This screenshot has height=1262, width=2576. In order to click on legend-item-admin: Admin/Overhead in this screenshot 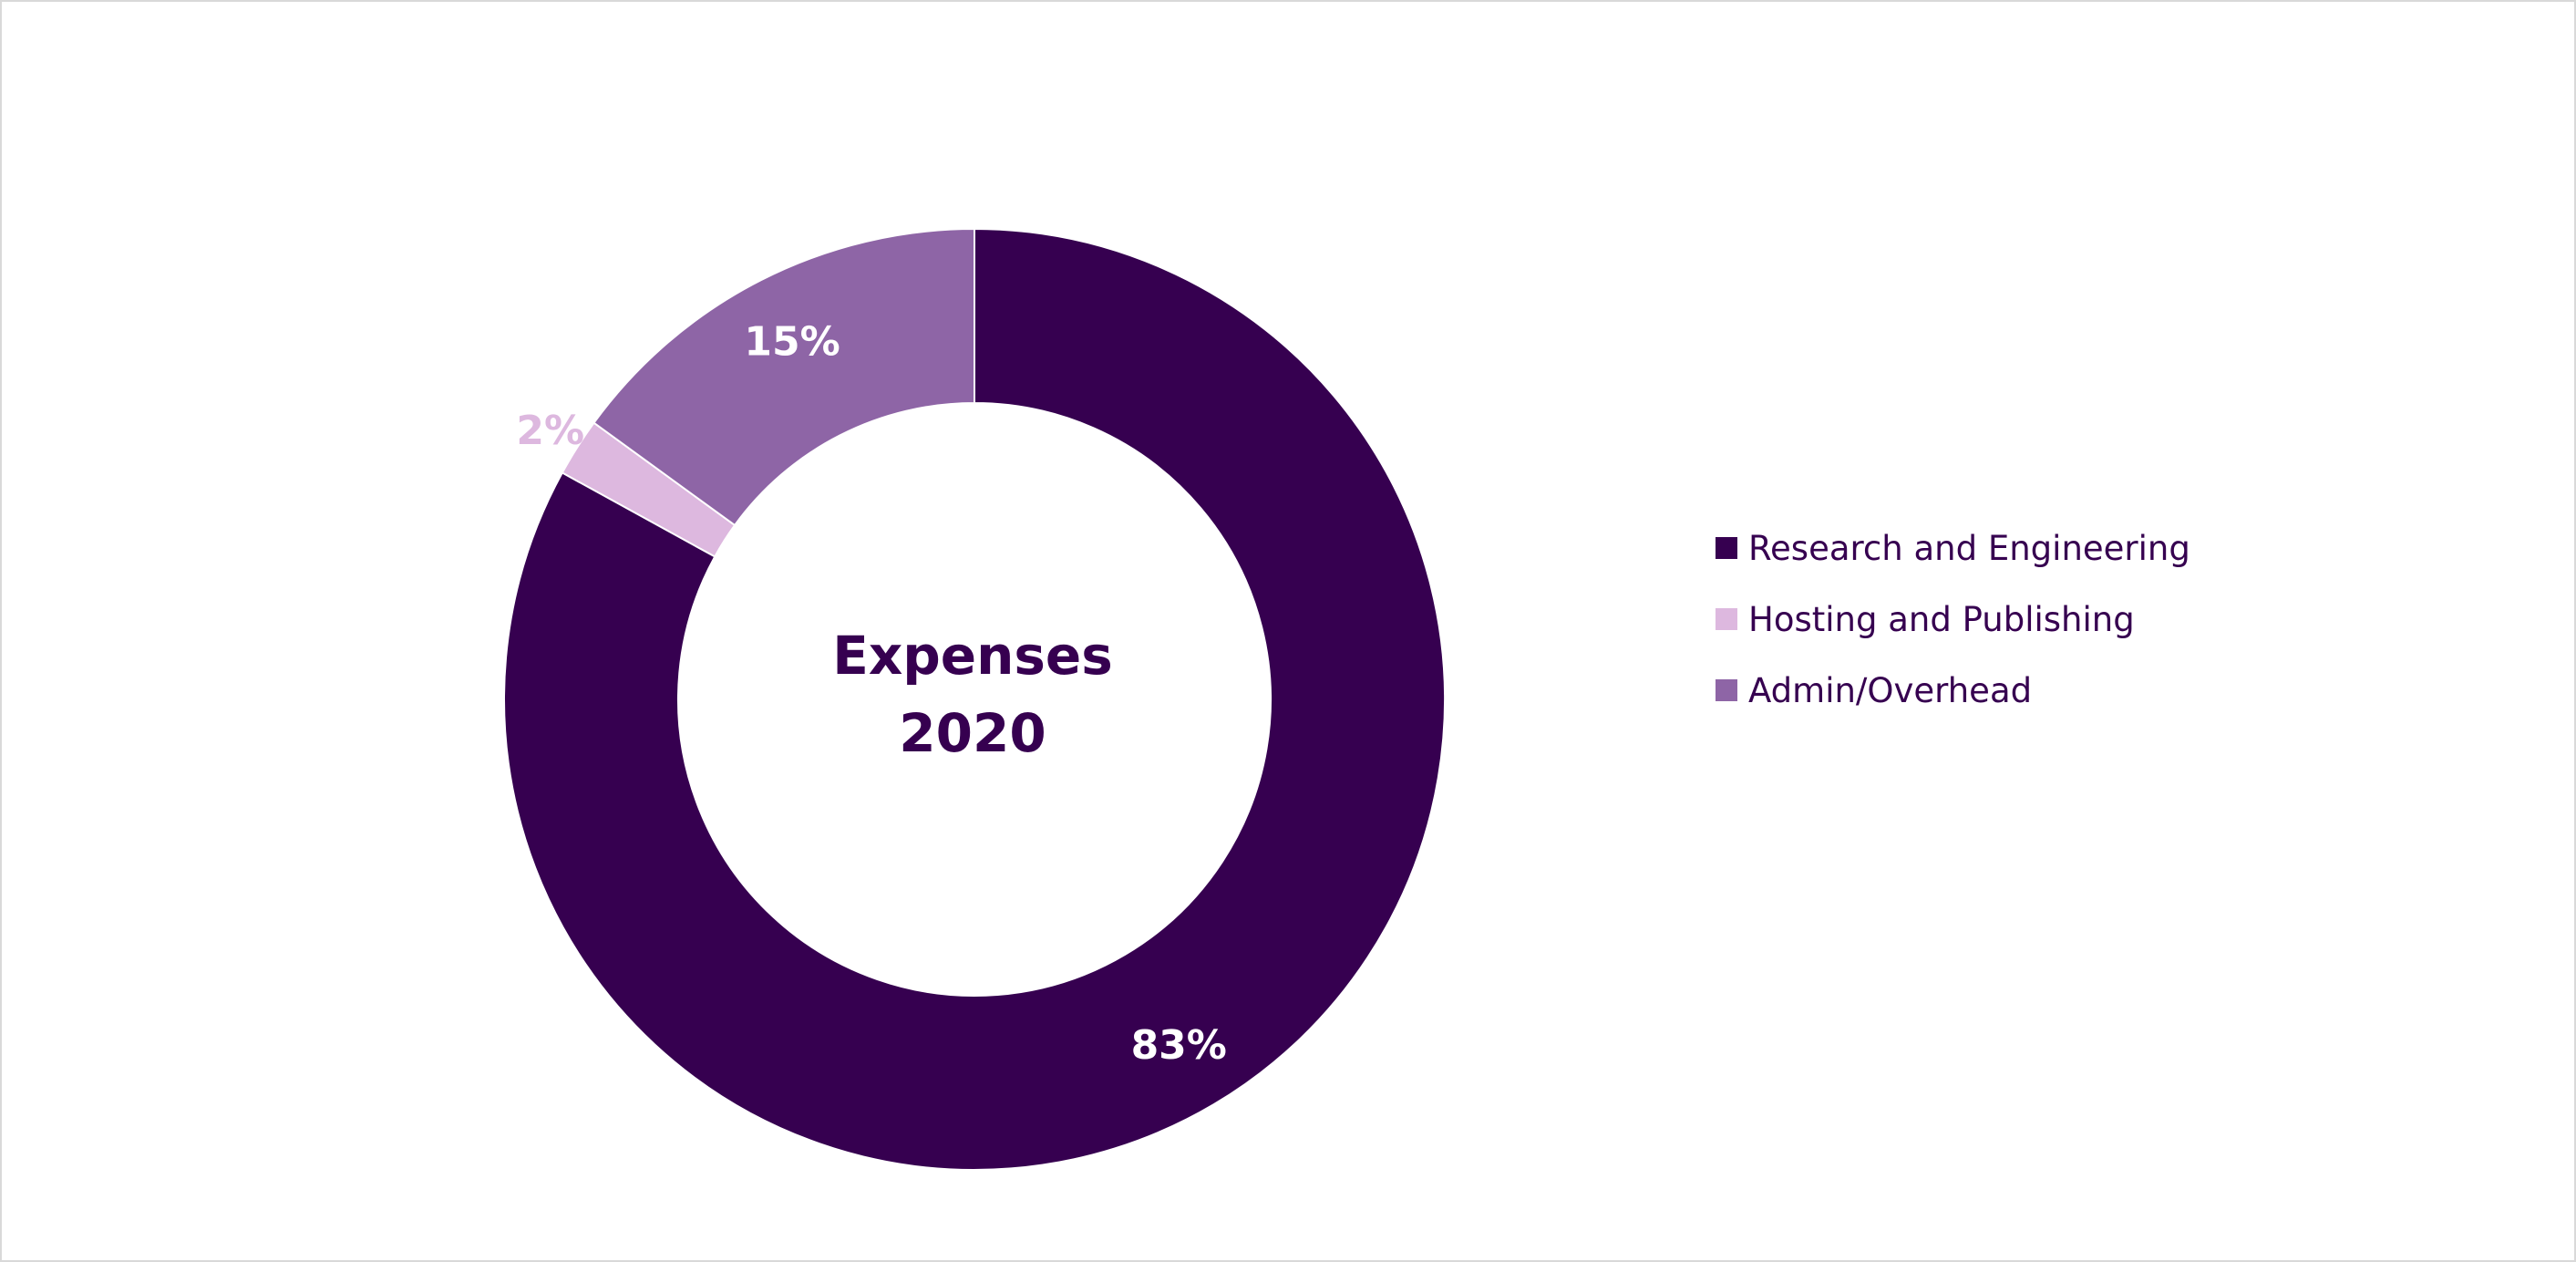, I will do `click(1953, 690)`.